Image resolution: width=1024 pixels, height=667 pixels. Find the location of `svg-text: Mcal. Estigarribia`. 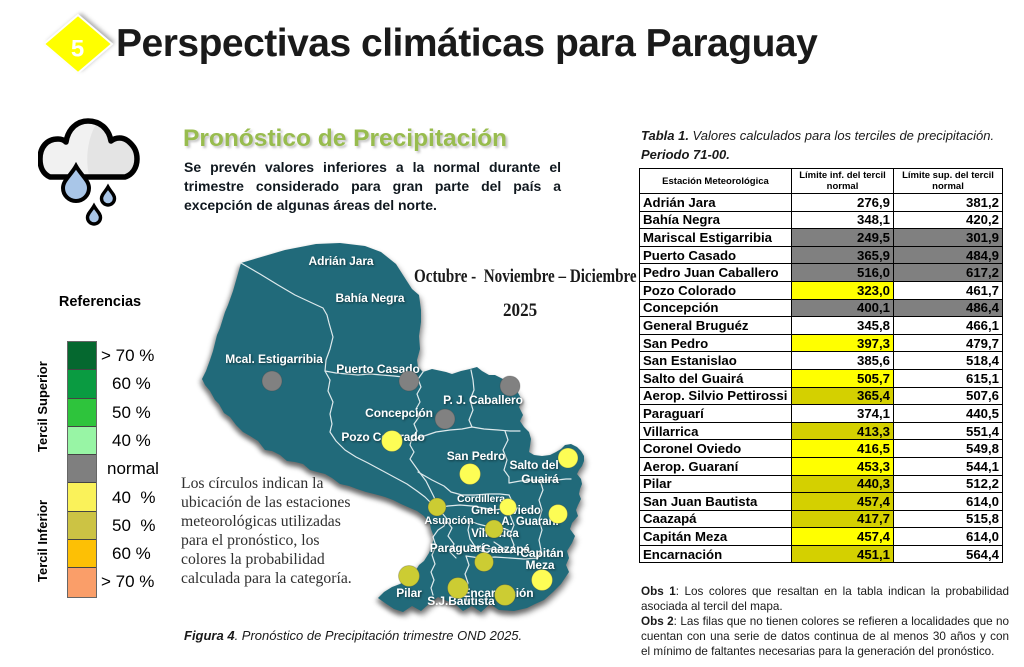

svg-text: Mcal. Estigarribia is located at coordinates (274, 359).